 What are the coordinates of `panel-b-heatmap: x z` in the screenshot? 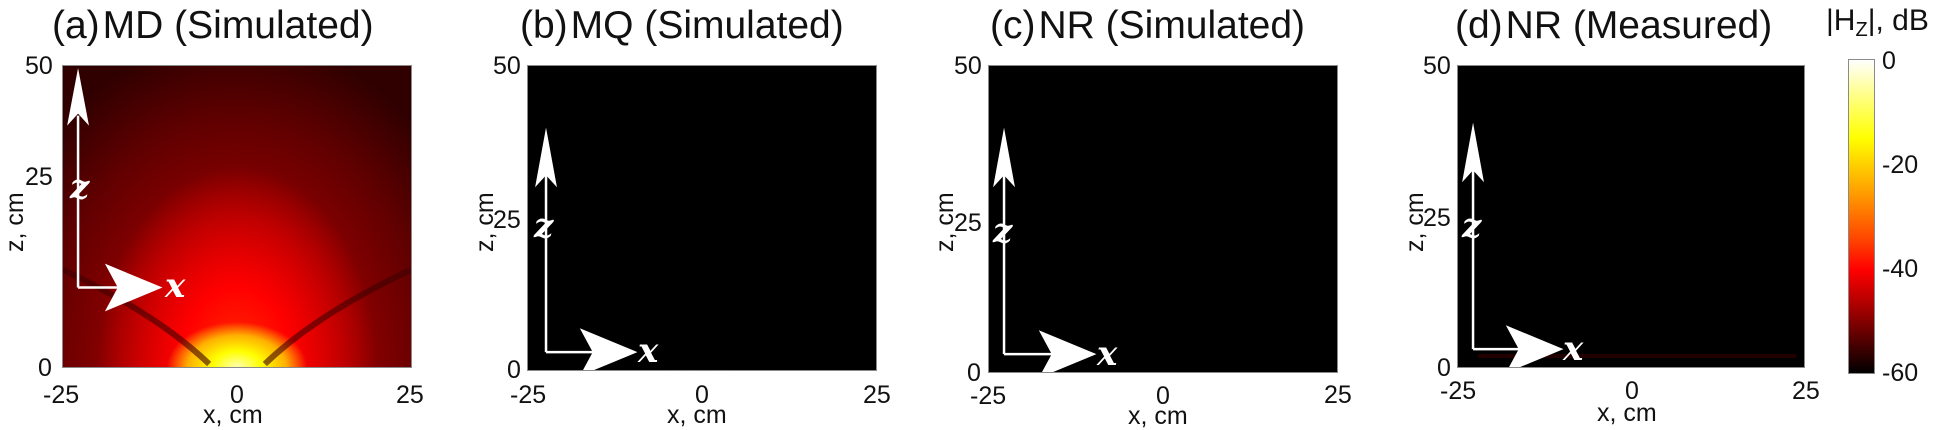 It's located at (702, 218).